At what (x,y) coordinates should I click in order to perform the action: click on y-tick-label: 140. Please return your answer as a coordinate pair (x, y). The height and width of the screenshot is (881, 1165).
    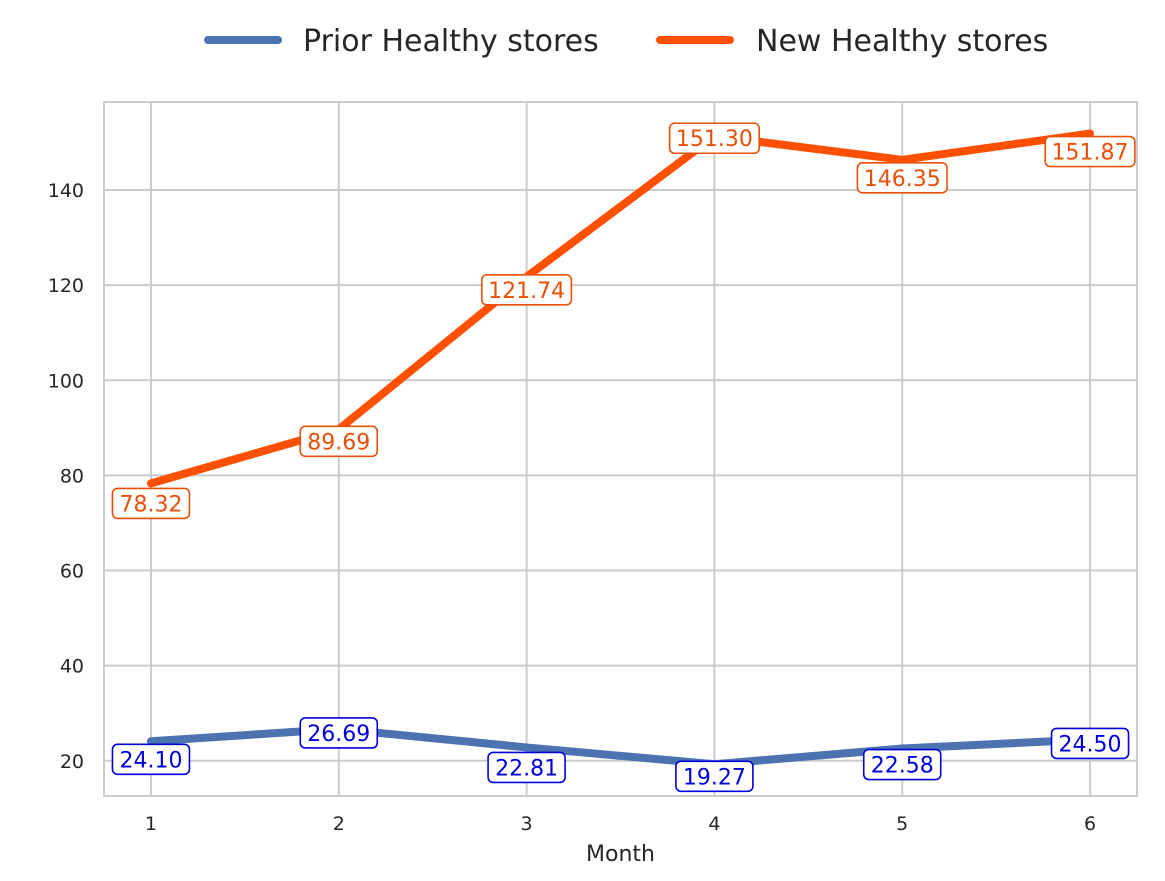
    Looking at the image, I should click on (66, 191).